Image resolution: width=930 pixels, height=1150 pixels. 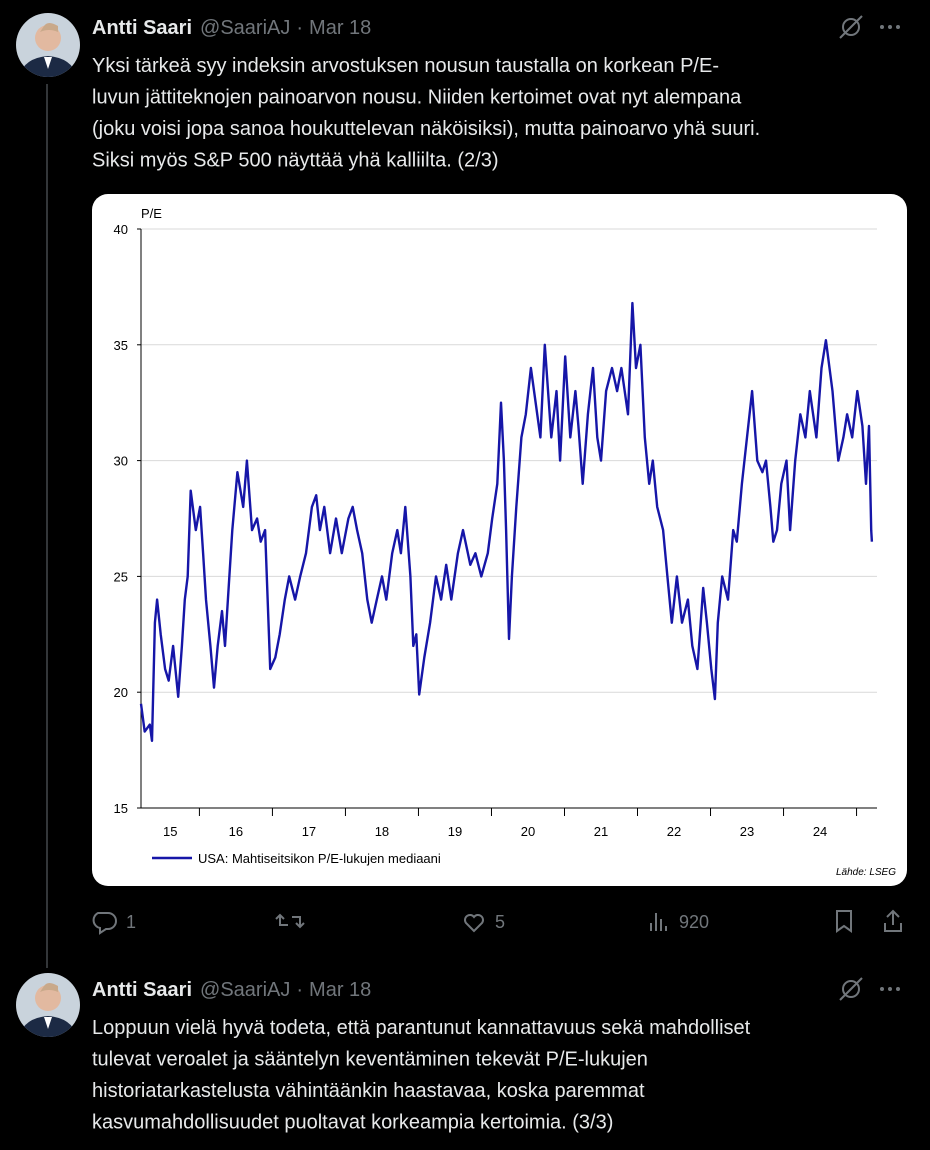 What do you see at coordinates (121, 229) in the screenshot?
I see `y-tick-label: 40` at bounding box center [121, 229].